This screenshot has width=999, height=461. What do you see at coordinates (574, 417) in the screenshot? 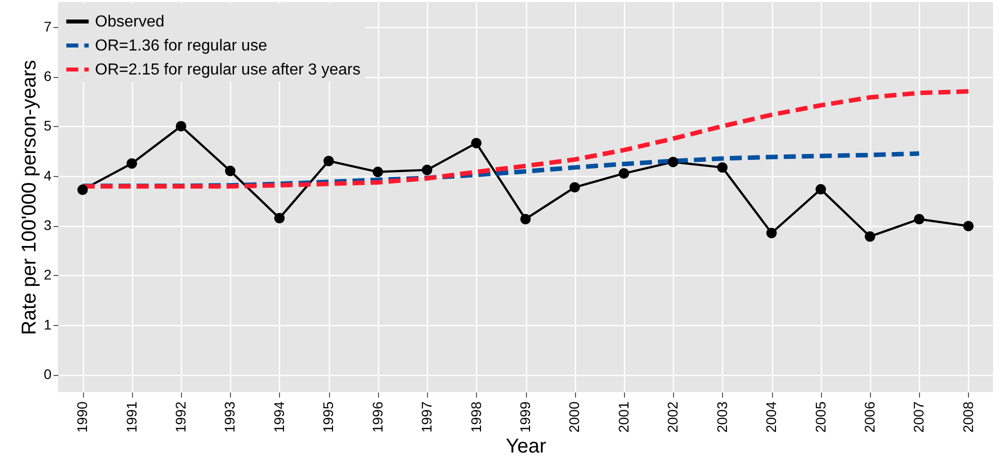
I see `x-tick-label: 2000` at bounding box center [574, 417].